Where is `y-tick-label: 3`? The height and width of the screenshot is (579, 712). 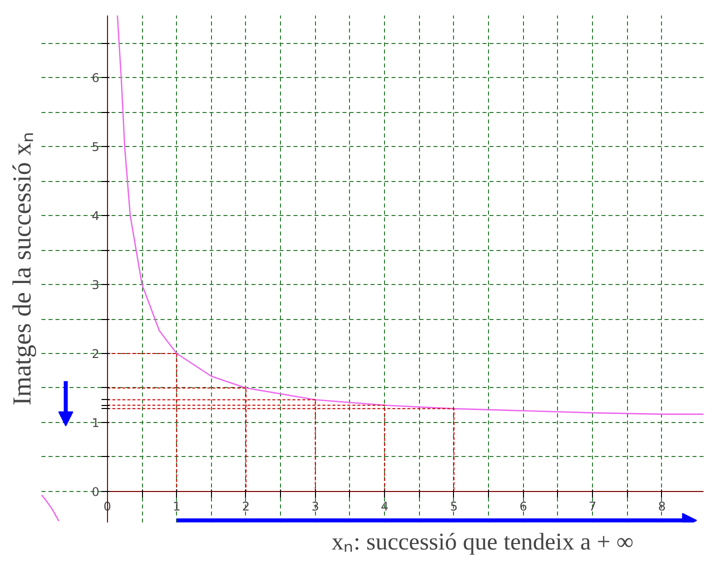
y-tick-label: 3 is located at coordinates (96, 285).